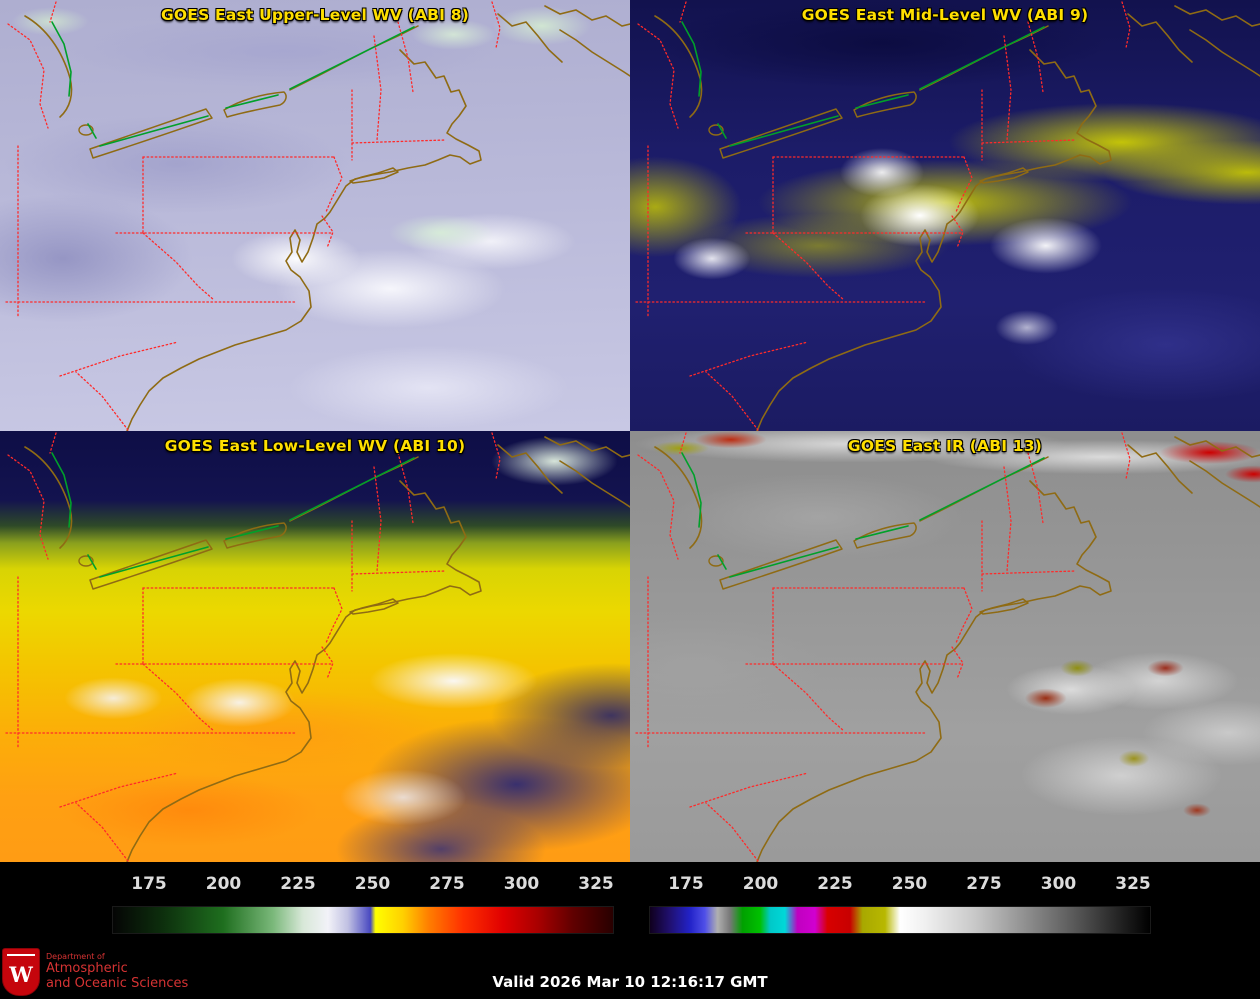 The width and height of the screenshot is (1260, 999). Describe the element at coordinates (315, 15) in the screenshot. I see `panel-title-upper-wv: GOES East Upper-Level WV (ABI 8)` at that location.